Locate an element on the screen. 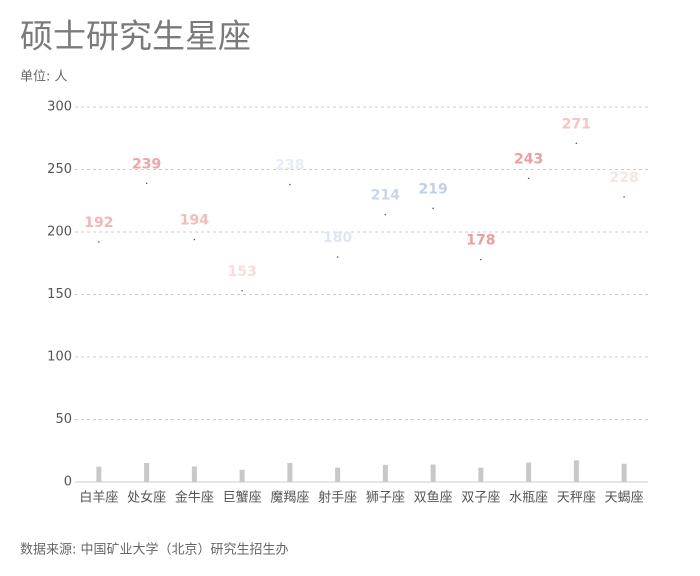 The image size is (700, 576). data-label: 243 is located at coordinates (528, 159).